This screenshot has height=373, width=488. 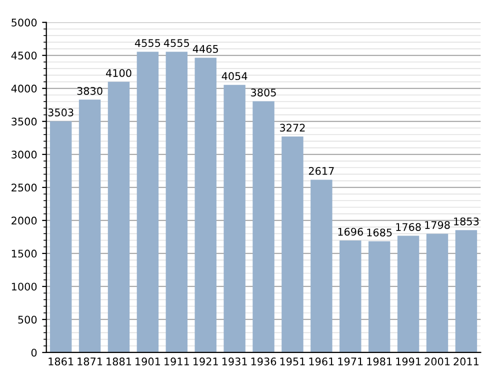 I want to click on y-tick-label: 1500, so click(x=24, y=254).